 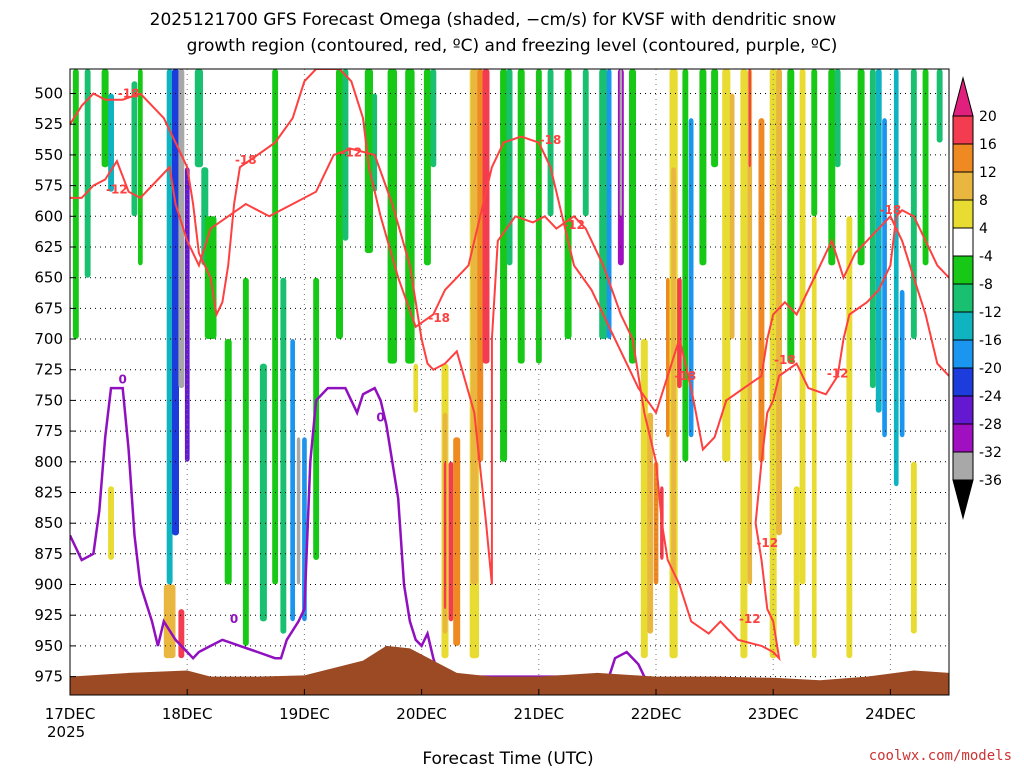 I want to click on y-tick-label: 575, so click(x=48, y=186).